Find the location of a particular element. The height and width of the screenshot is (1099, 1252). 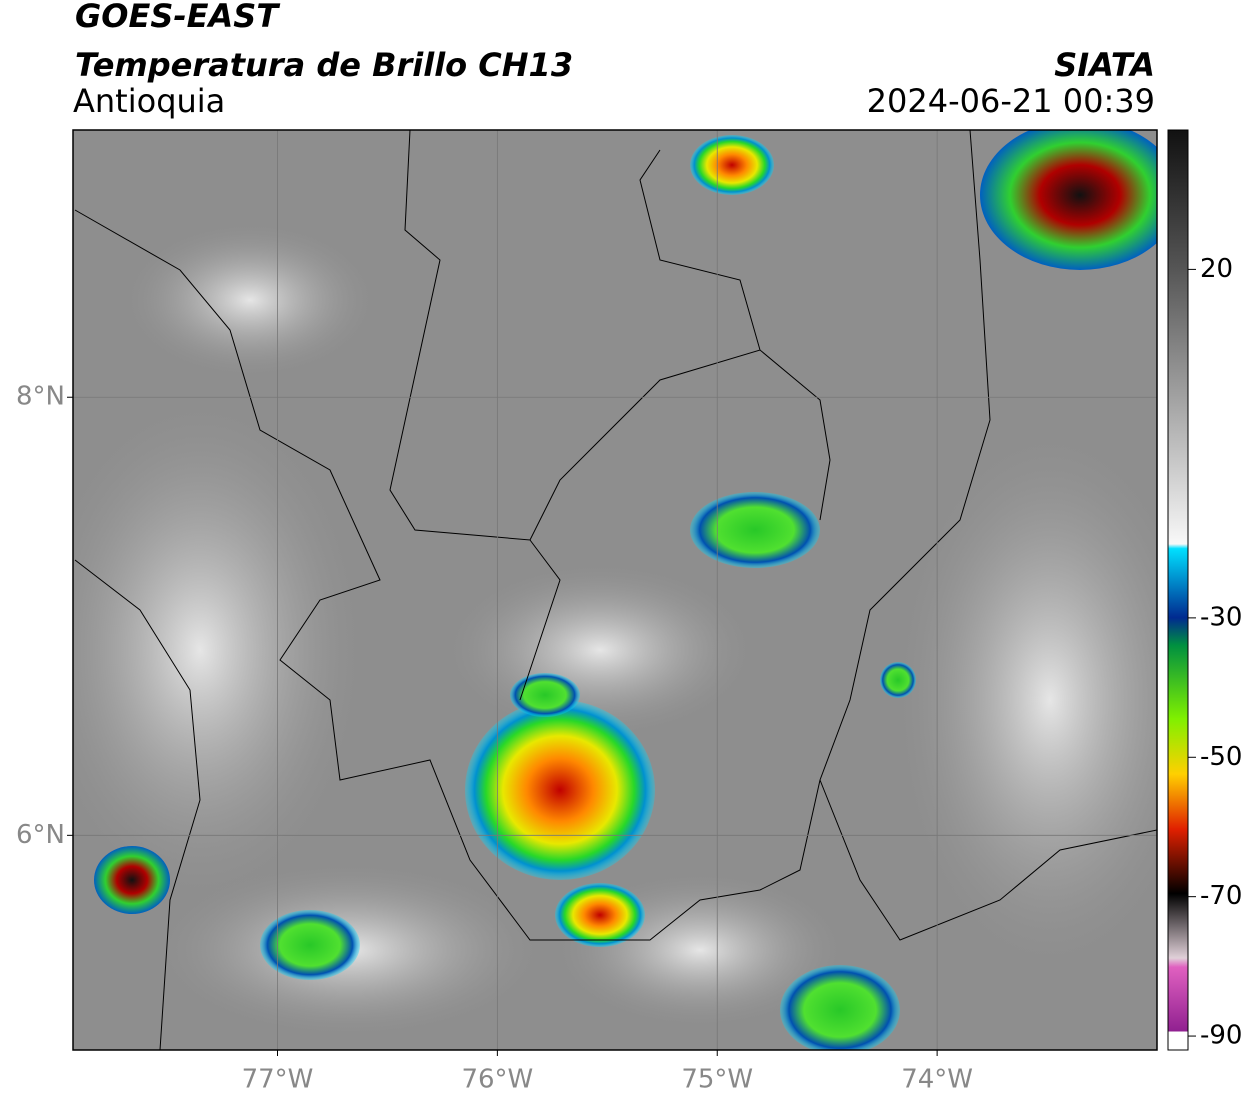

product: Temperatura de Brillo CH13 is located at coordinates (324, 65).